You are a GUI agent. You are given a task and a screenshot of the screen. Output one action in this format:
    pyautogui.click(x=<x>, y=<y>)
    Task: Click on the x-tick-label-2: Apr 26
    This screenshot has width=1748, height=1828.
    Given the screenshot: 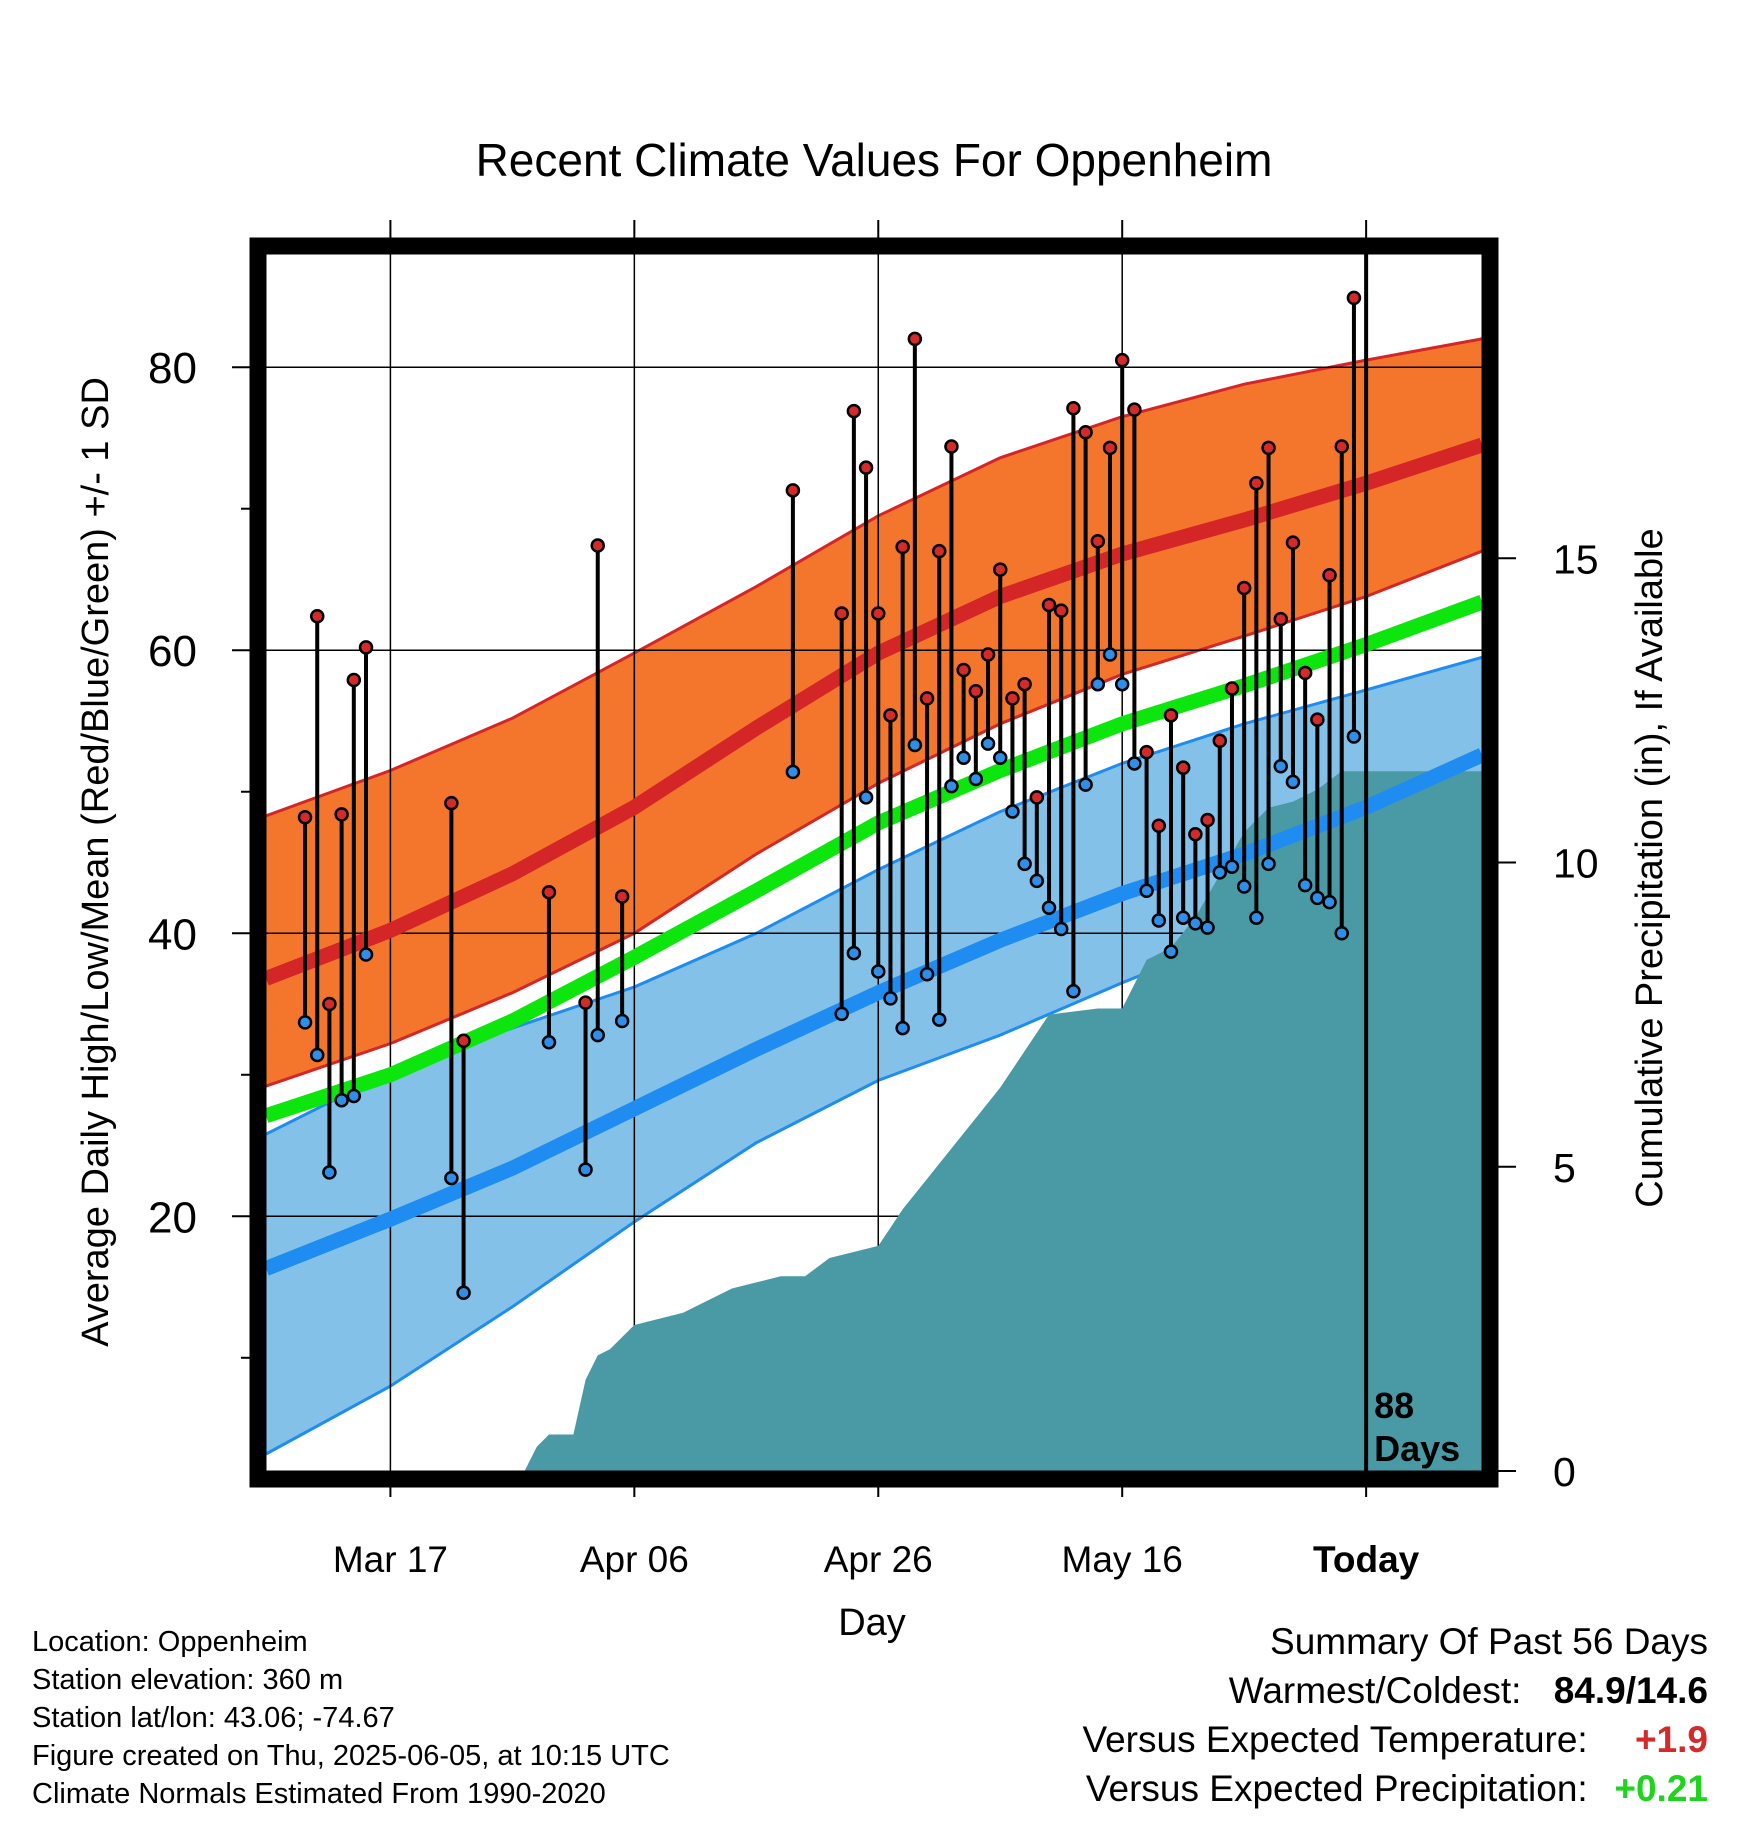 What is the action you would take?
    pyautogui.click(x=878, y=1559)
    